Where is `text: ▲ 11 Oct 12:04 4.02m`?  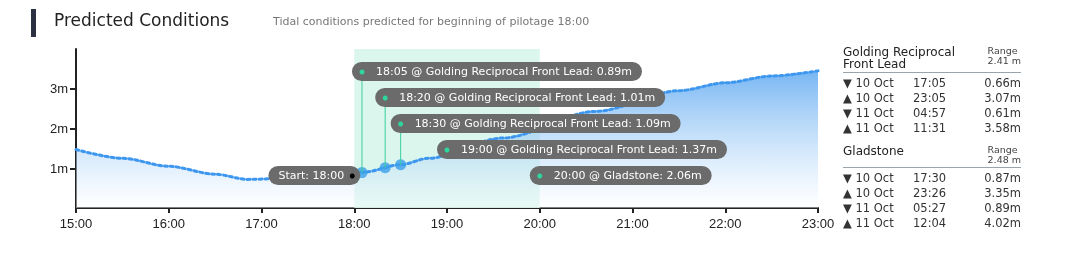 text: ▲ 11 Oct 12:04 4.02m is located at coordinates (932, 223).